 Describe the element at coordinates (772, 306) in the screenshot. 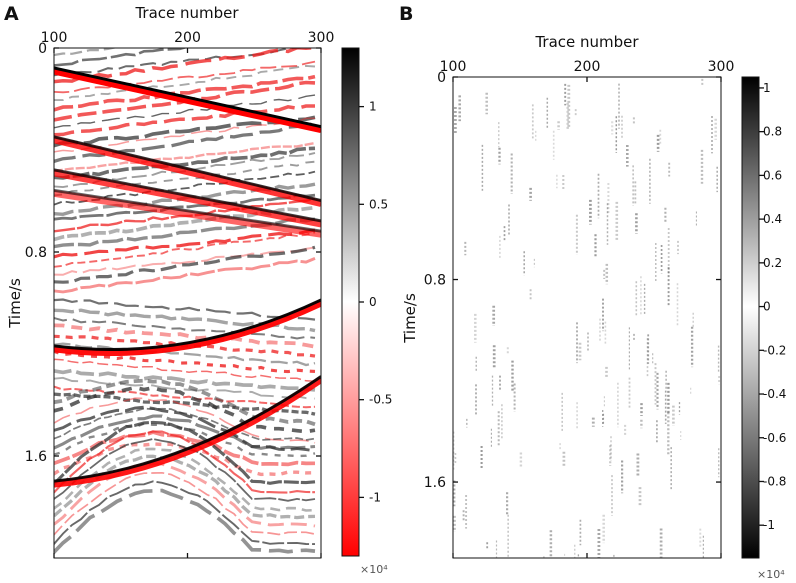

I see `panel-b-colorbar-ticks: 1 0.8 0.6 0.4 0.2 0 -0.2 -0.4 -0.6 -0.8 -1` at that location.